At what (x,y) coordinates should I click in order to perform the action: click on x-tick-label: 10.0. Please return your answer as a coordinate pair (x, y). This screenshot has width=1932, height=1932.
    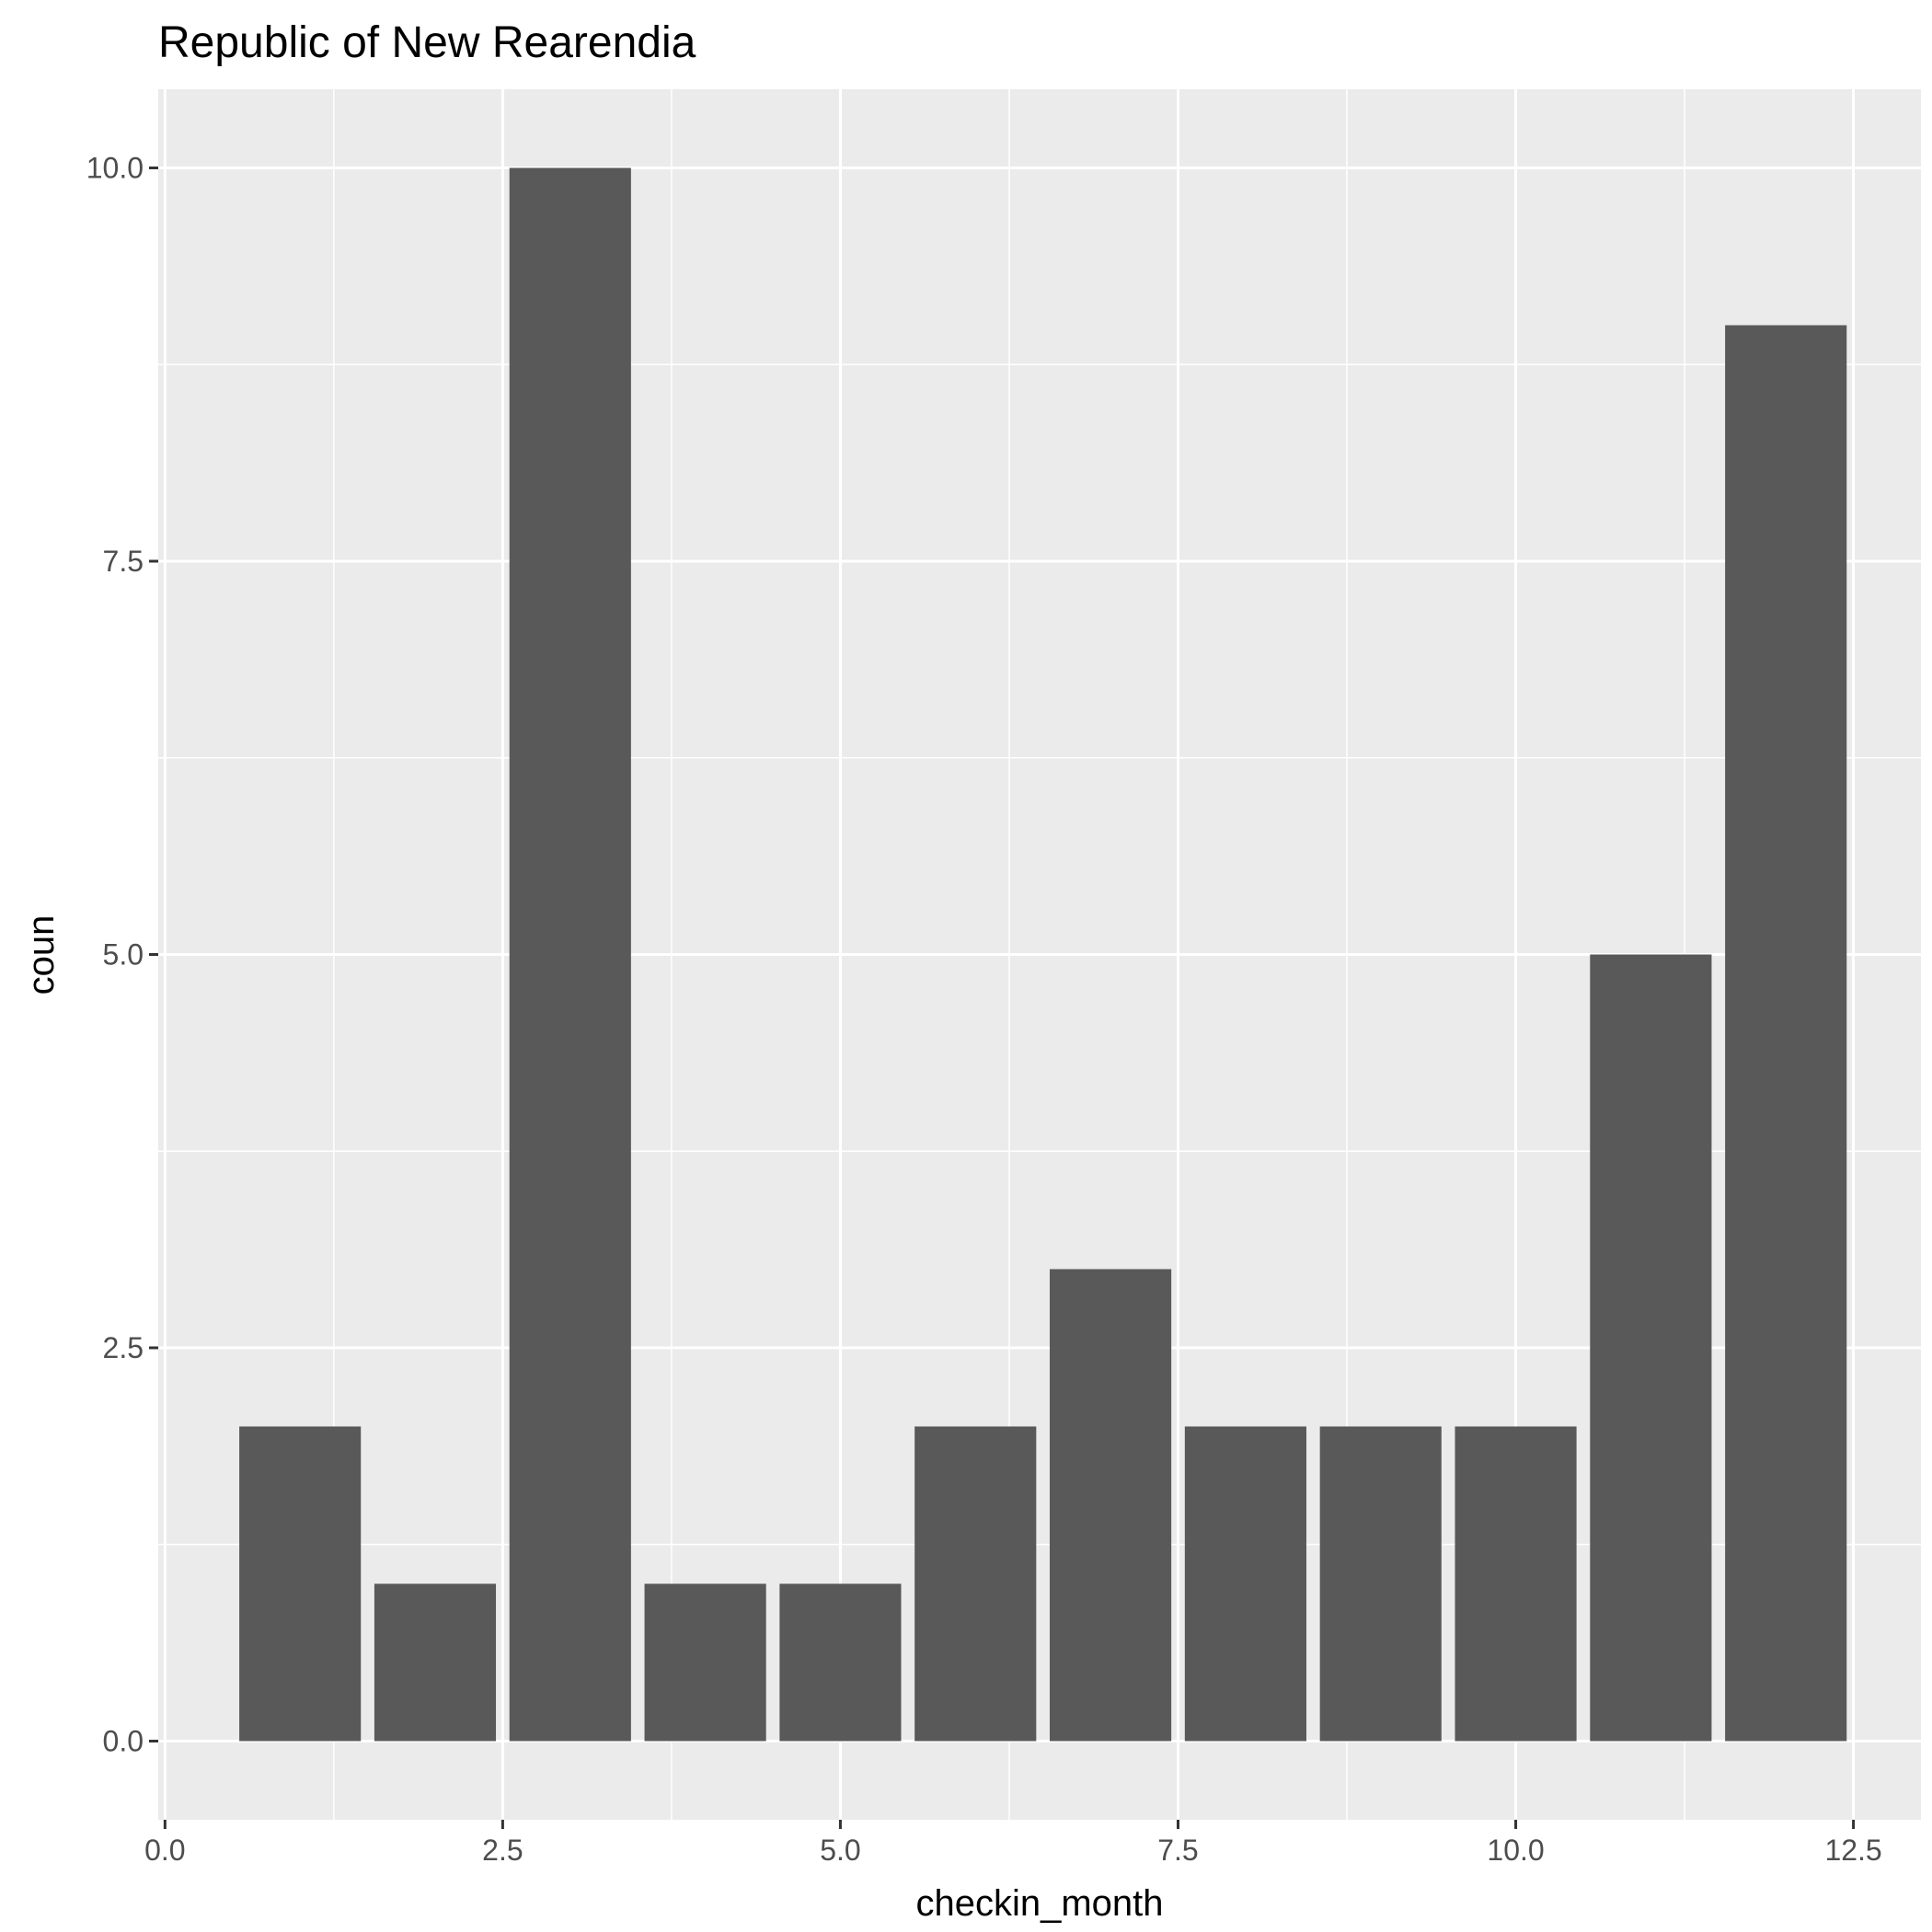
    Looking at the image, I should click on (1515, 1850).